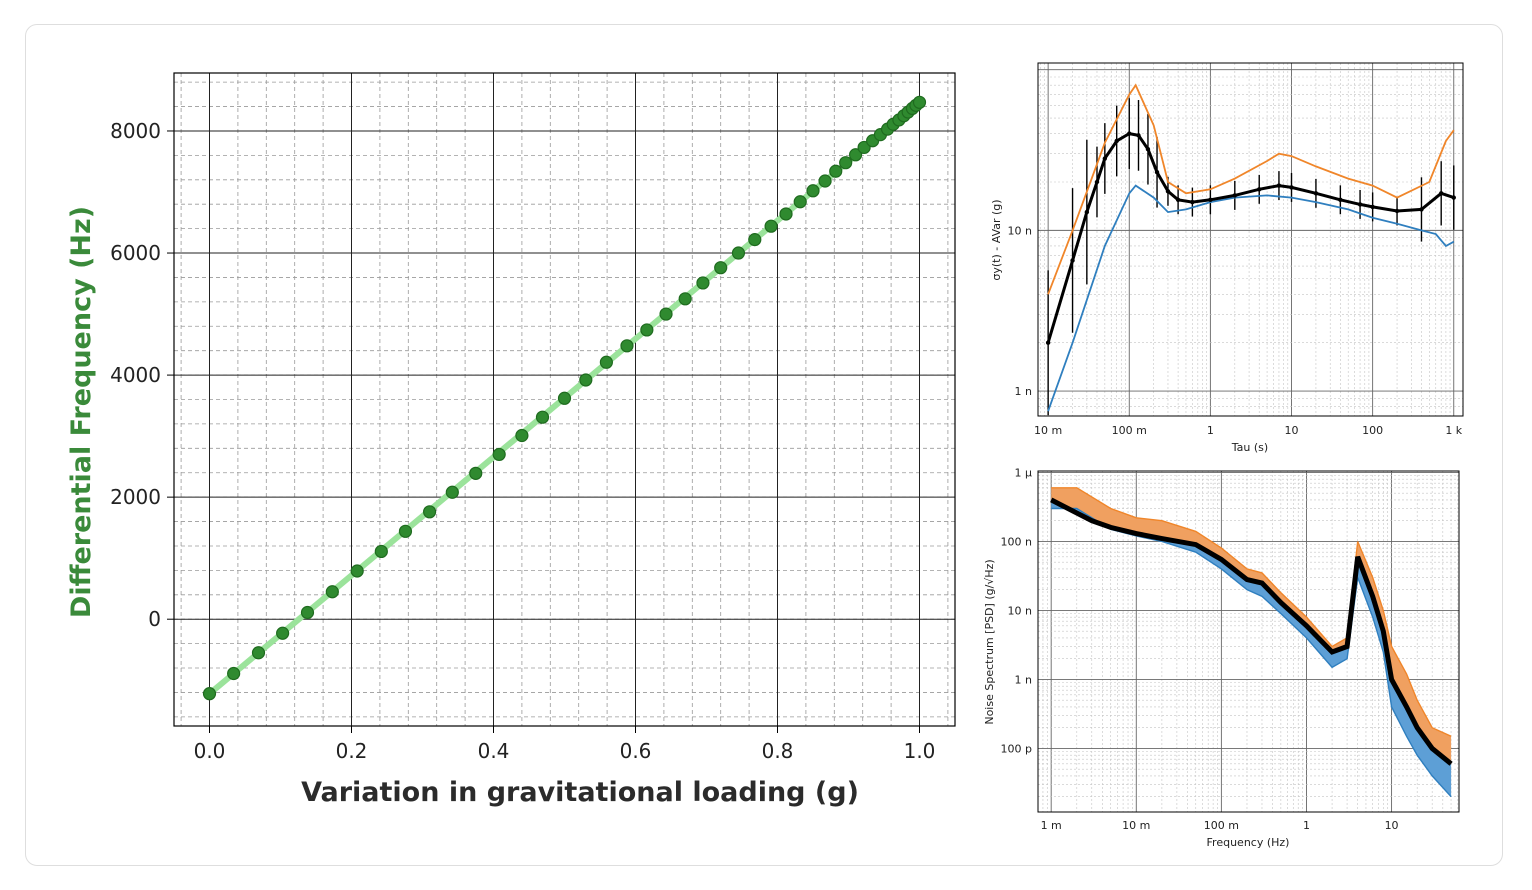 This screenshot has width=1532, height=890. I want to click on avar-grid, so click(1250, 240).